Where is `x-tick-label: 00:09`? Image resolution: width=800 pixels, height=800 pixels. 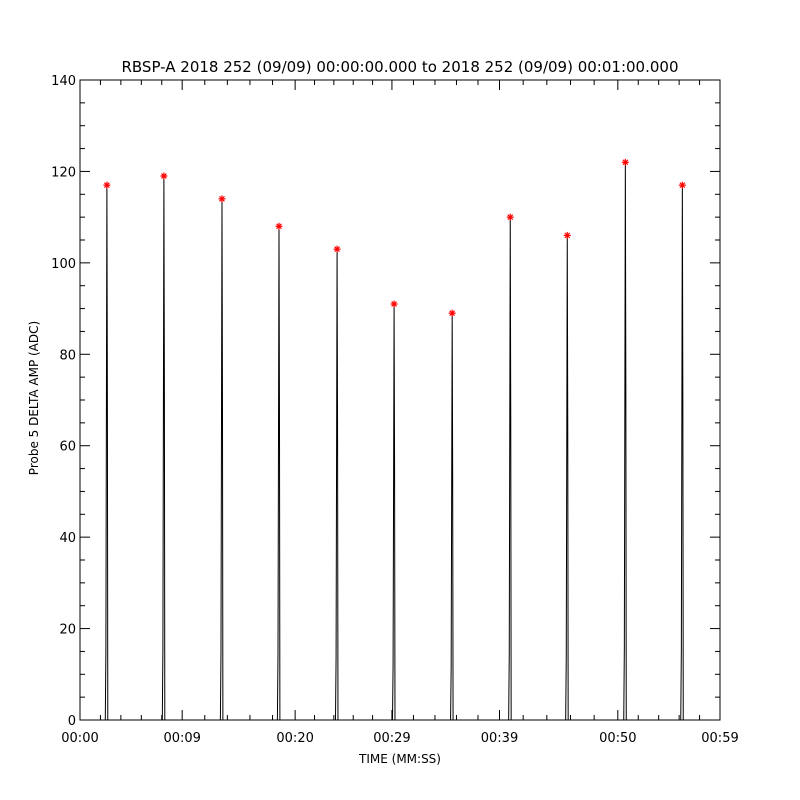 x-tick-label: 00:09 is located at coordinates (181, 738).